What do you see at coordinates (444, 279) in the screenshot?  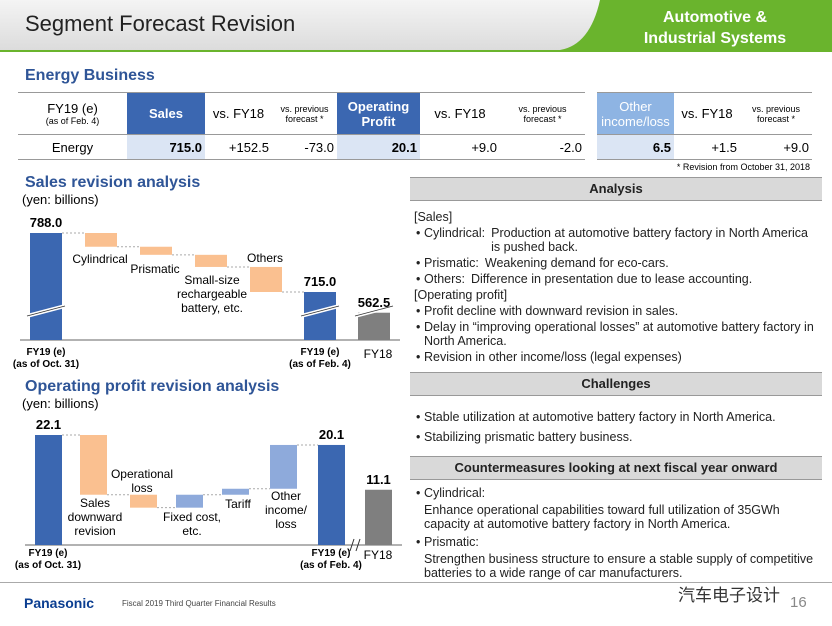 I see `bullet-label: Others:` at bounding box center [444, 279].